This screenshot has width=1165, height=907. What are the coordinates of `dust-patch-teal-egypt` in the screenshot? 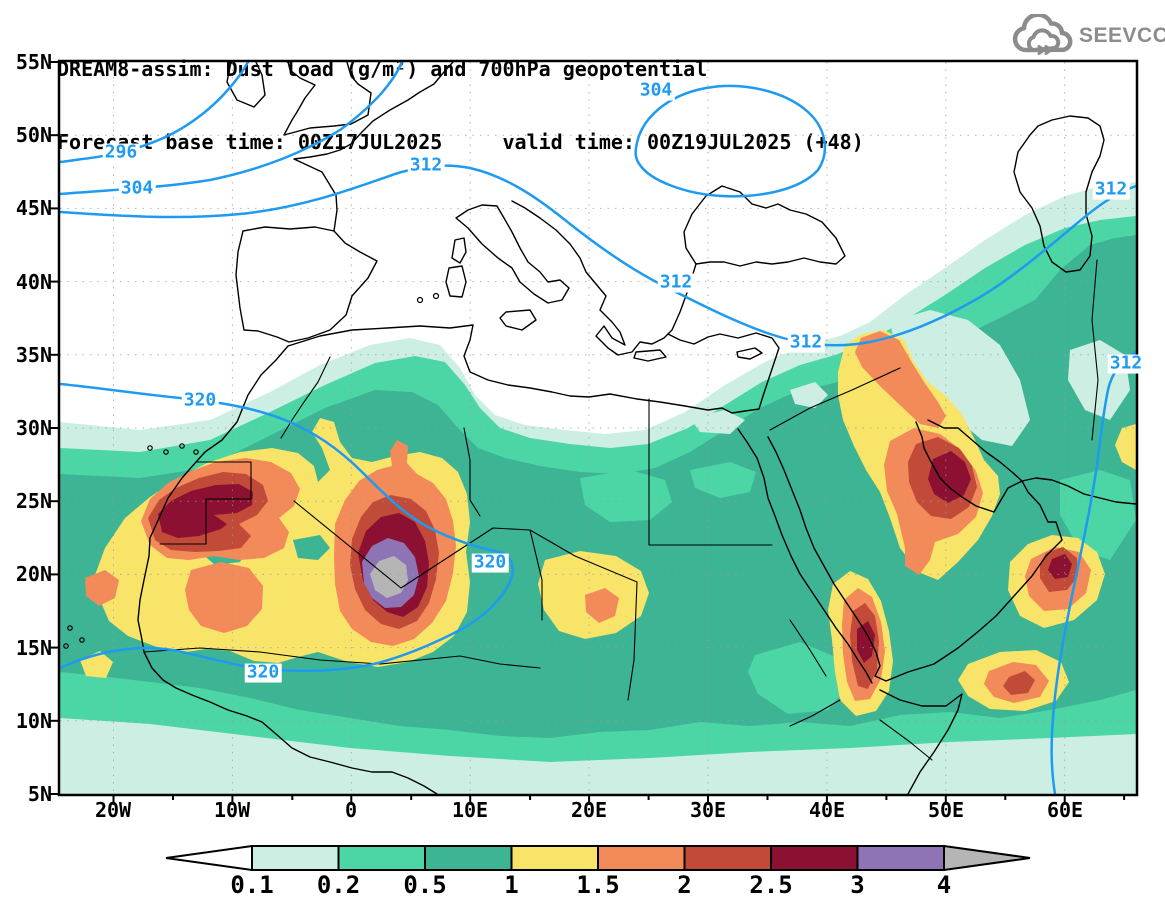 It's located at (723, 480).